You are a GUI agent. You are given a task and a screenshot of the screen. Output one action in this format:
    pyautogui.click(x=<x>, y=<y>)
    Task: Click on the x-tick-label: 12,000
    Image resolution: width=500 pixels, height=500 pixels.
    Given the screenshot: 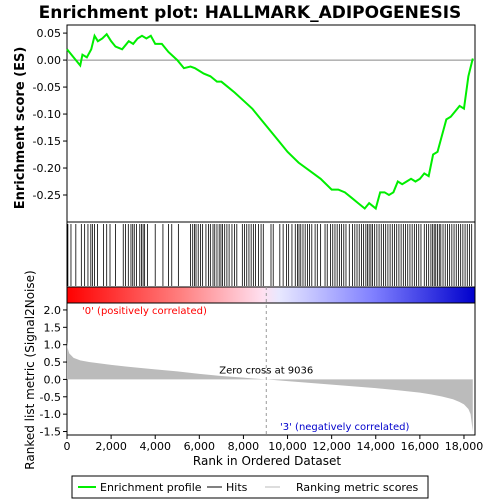 What is the action you would take?
    pyautogui.click(x=331, y=446)
    